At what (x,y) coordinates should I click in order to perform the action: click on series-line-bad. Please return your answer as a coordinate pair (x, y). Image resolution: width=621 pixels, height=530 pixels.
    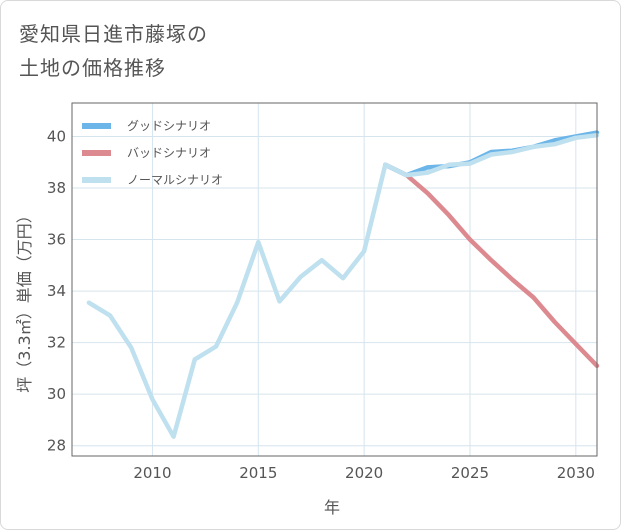
    Looking at the image, I should click on (491, 265).